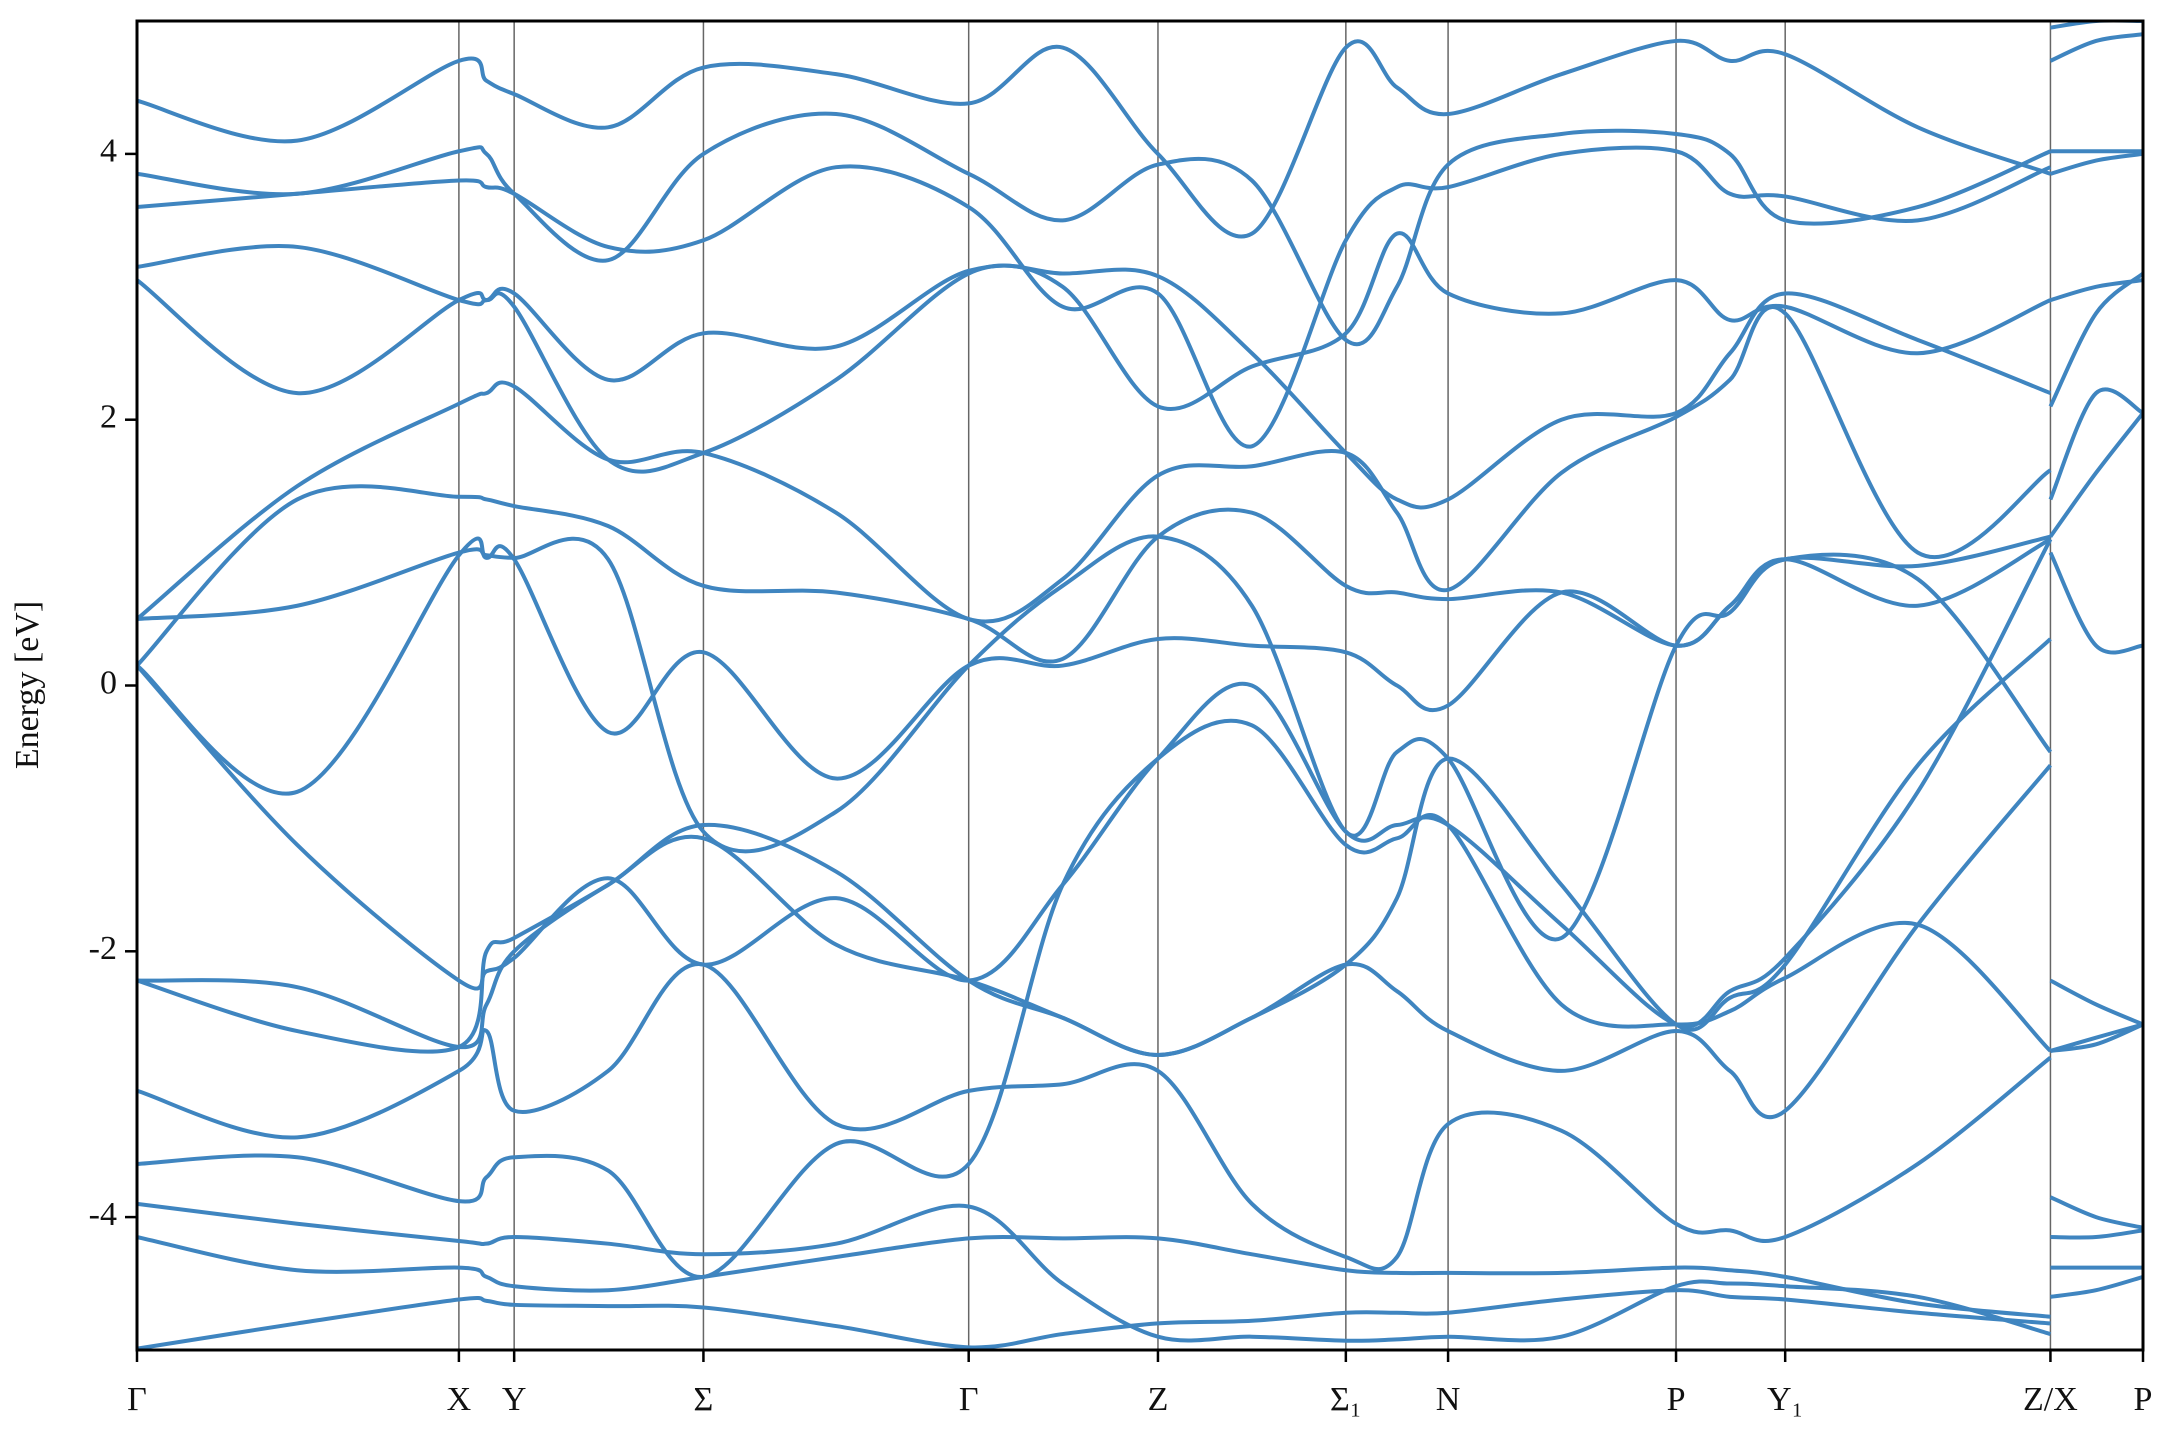 The width and height of the screenshot is (2160, 1440). Describe the element at coordinates (27, 685) in the screenshot. I see `y-axis-label: Energy [eV]` at that location.